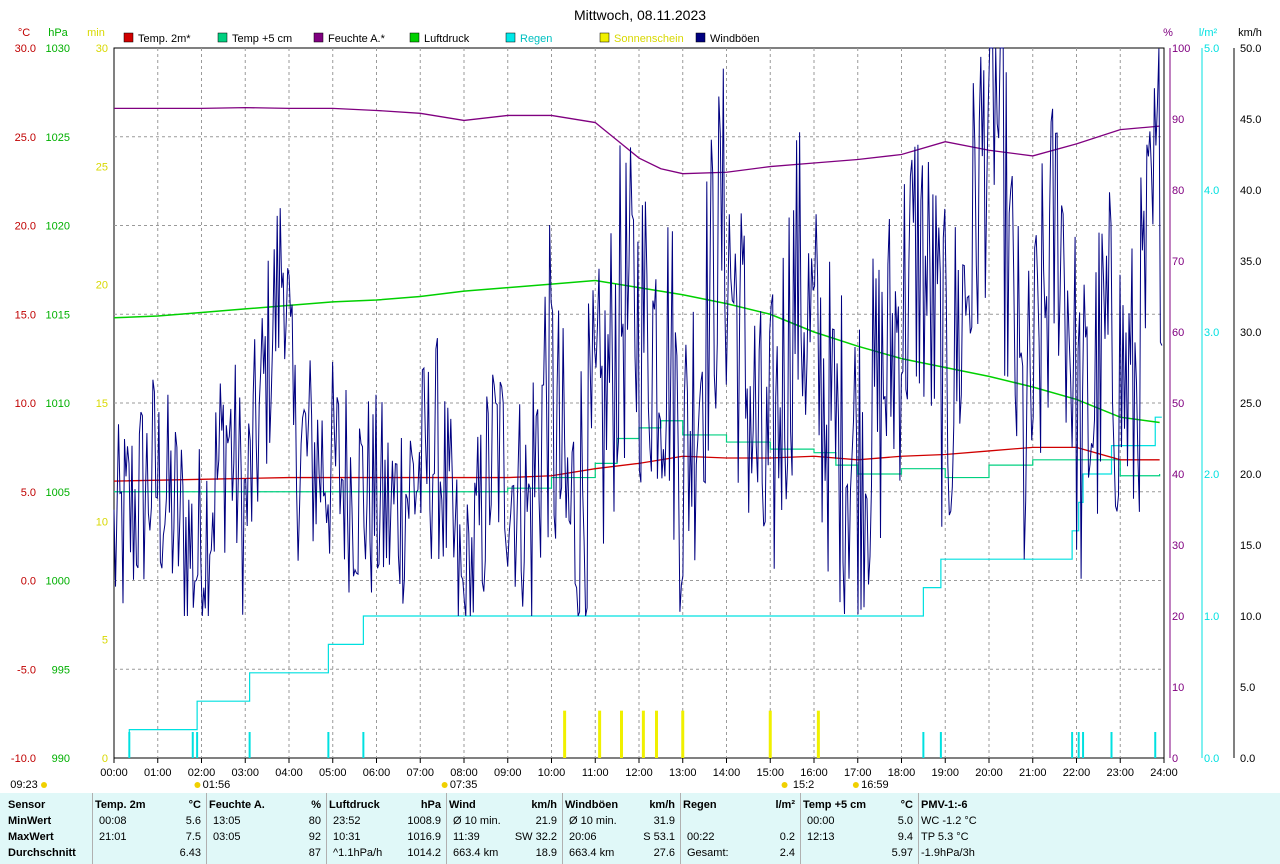  Describe the element at coordinates (227, 821) in the screenshot. I see `stats-time: 13:05` at that location.